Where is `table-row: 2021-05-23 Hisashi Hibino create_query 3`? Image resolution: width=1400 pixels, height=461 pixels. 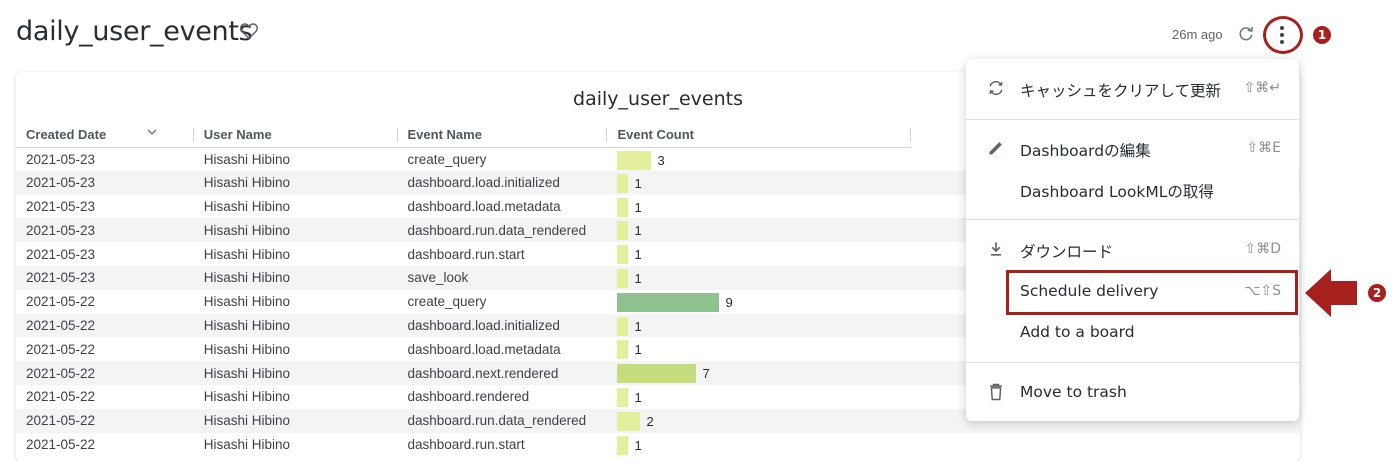
table-row: 2021-05-23 Hisashi Hibino create_query 3 is located at coordinates (658, 159).